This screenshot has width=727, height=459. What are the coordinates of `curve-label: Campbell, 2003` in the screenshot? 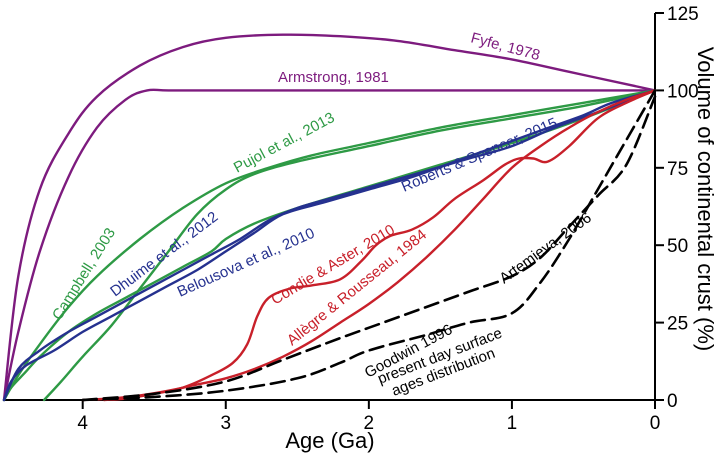 It's located at (84, 274).